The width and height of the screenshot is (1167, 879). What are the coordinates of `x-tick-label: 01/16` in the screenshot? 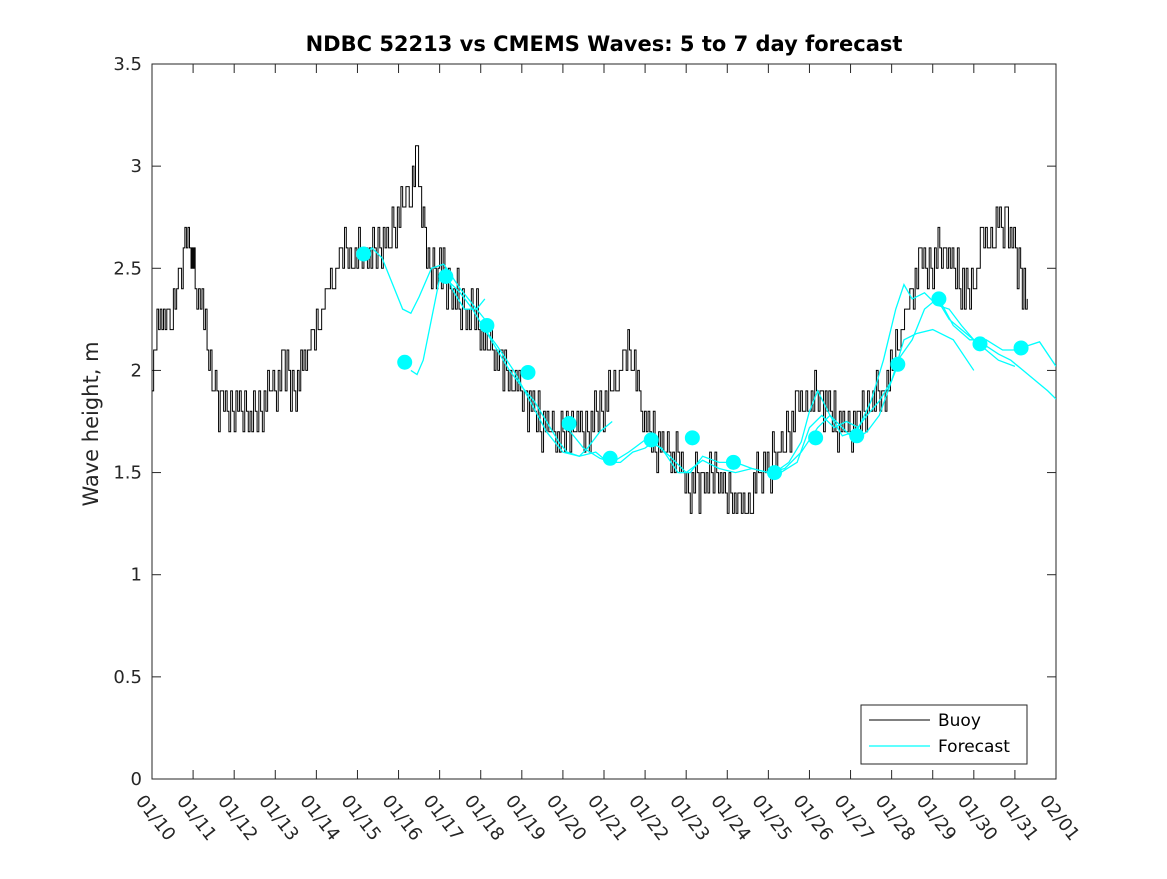 It's located at (402, 818).